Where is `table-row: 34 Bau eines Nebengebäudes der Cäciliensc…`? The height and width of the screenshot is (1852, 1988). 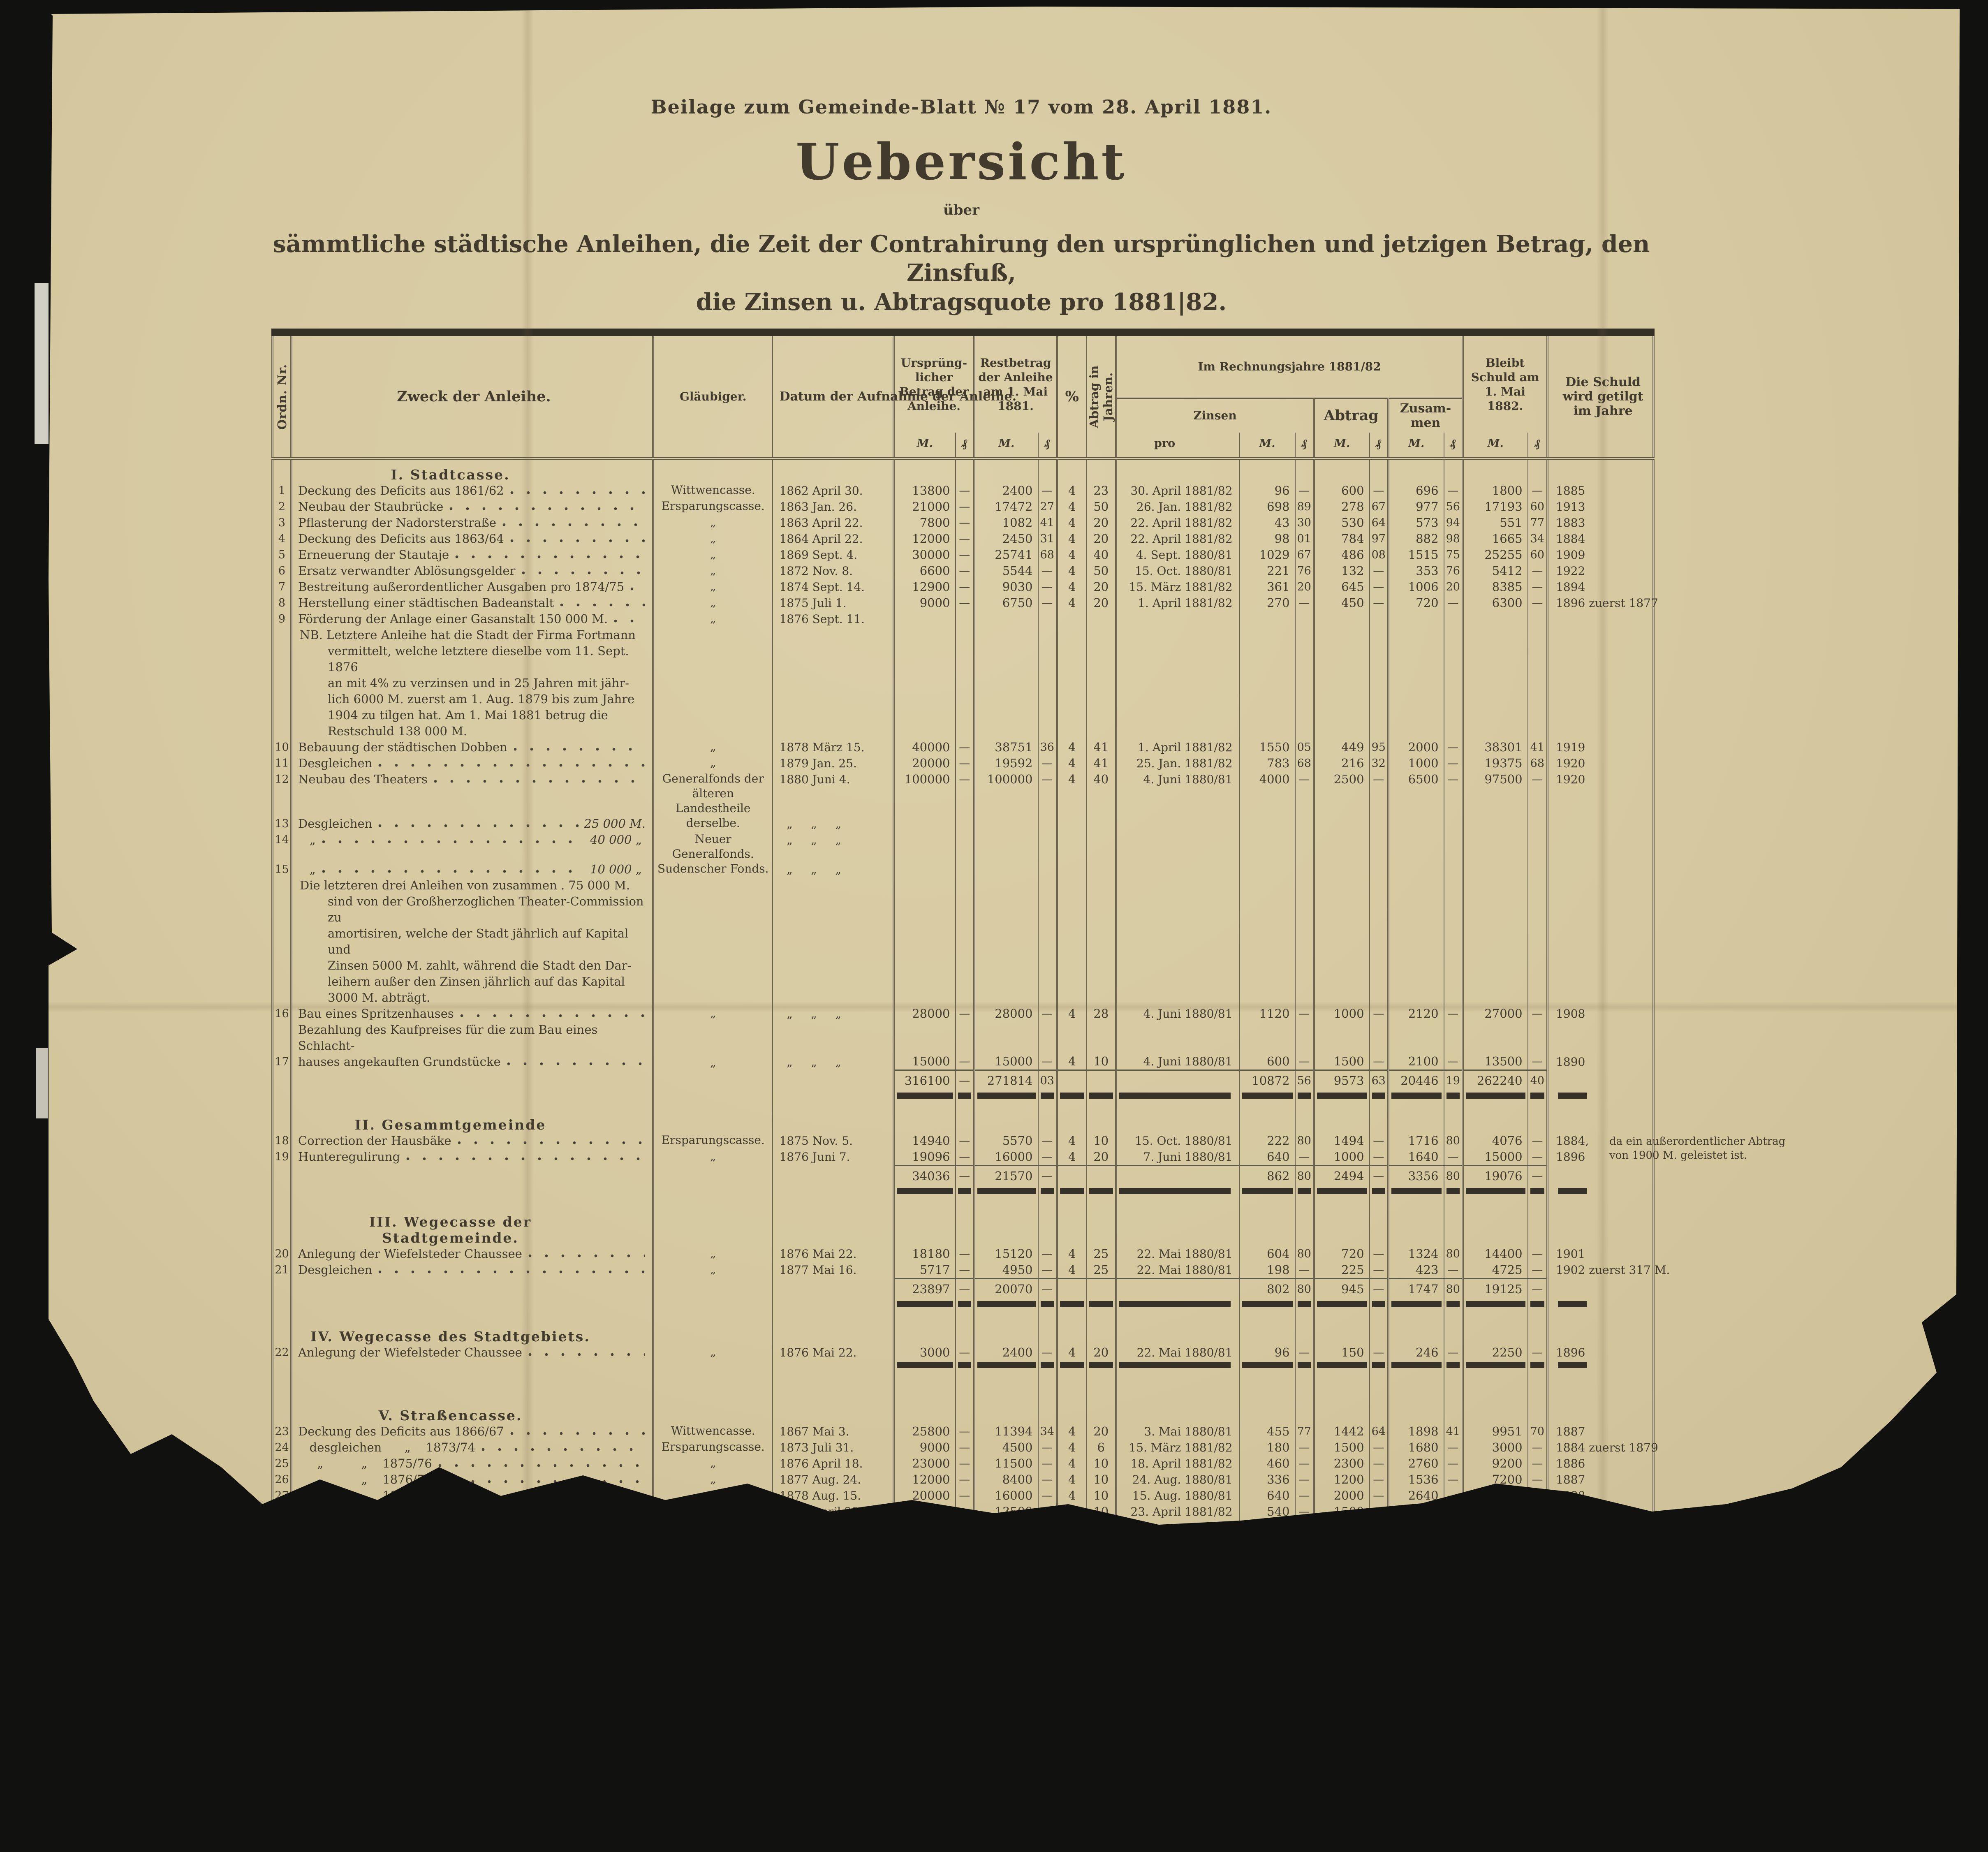 table-row: 34 Bau eines Nebengebäudes der Cäciliensc… is located at coordinates (964, 1818).